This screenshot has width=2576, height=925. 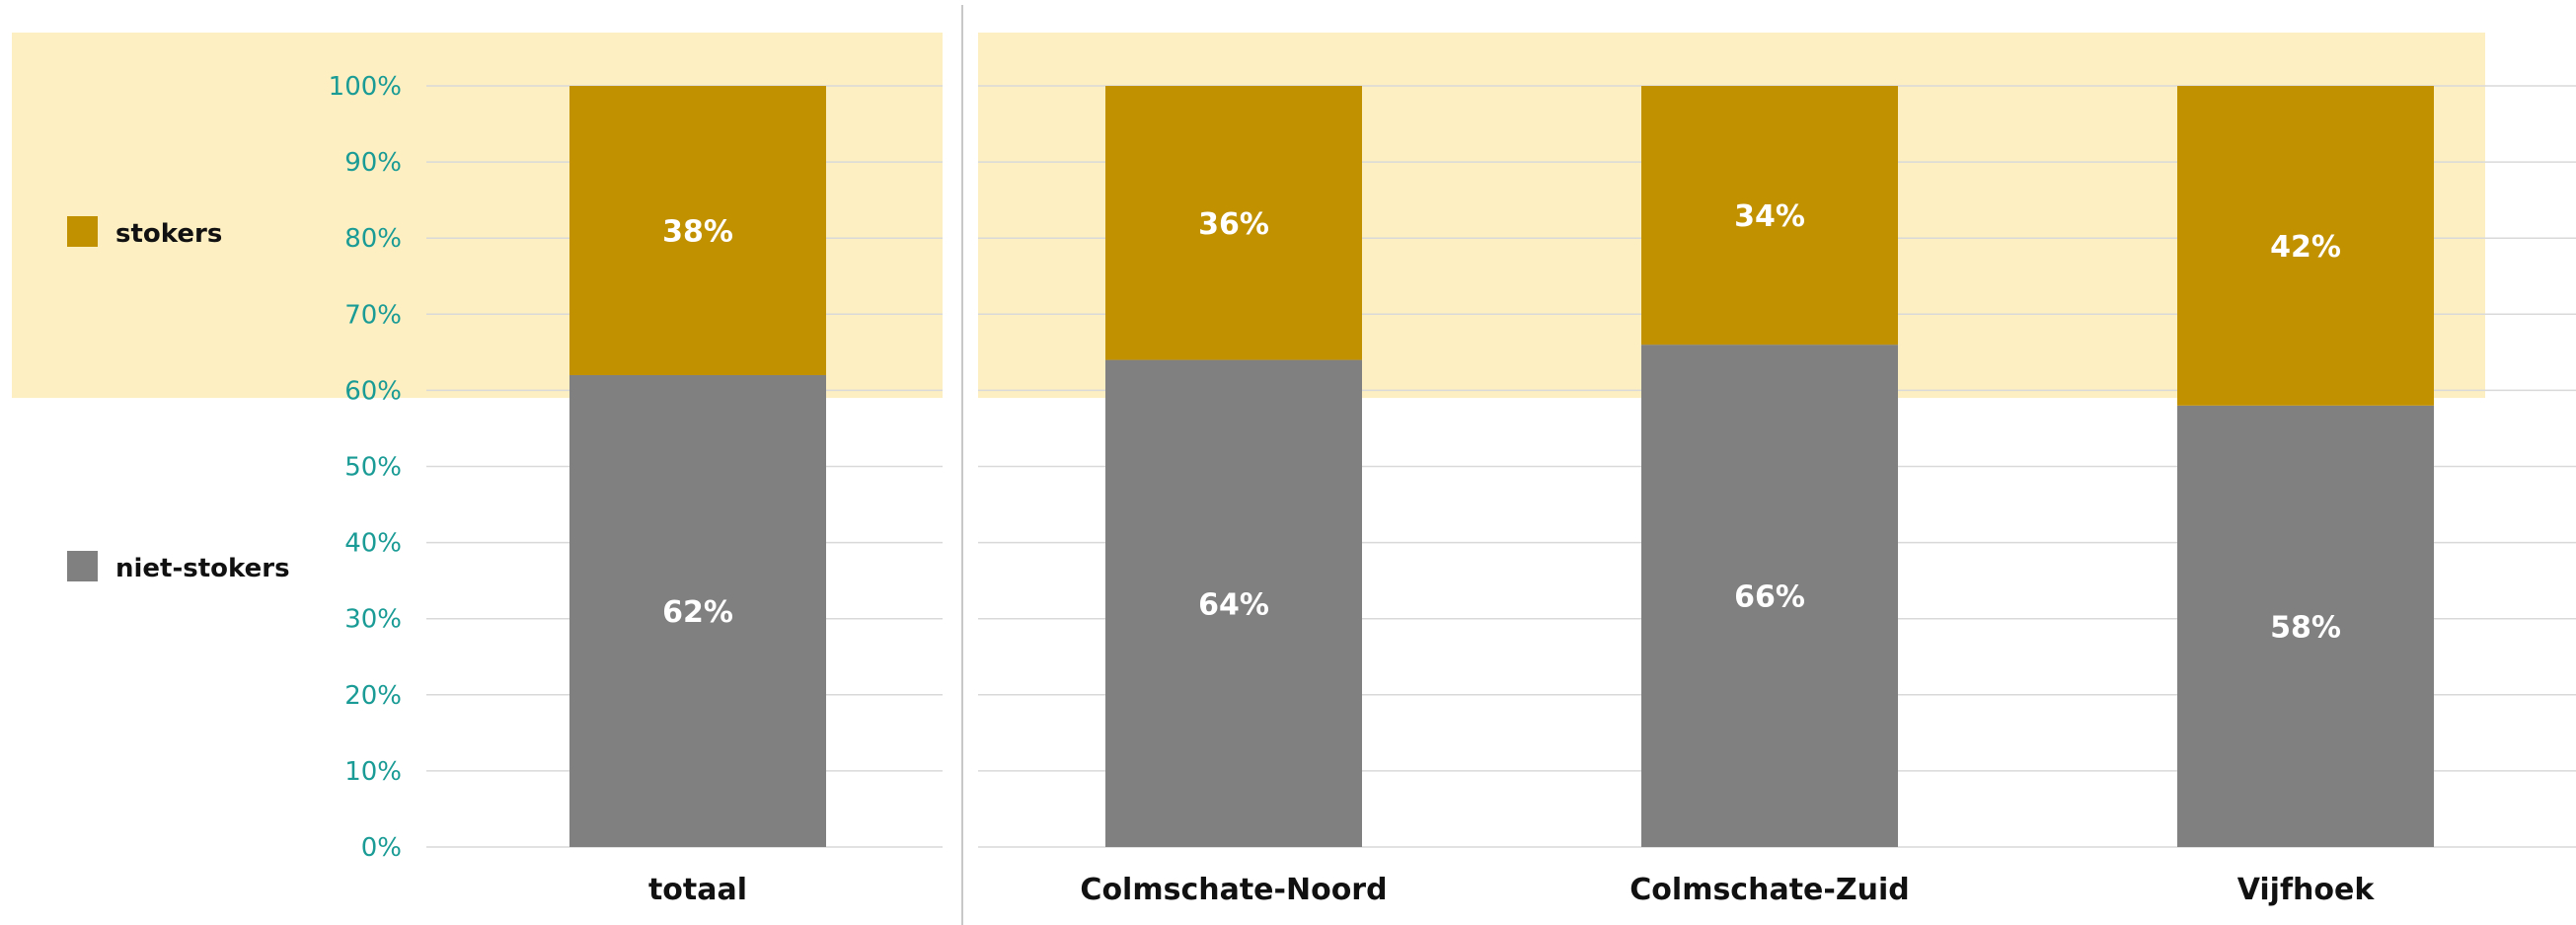 What do you see at coordinates (82, 232) in the screenshot?
I see `legend-swatch-stokers` at bounding box center [82, 232].